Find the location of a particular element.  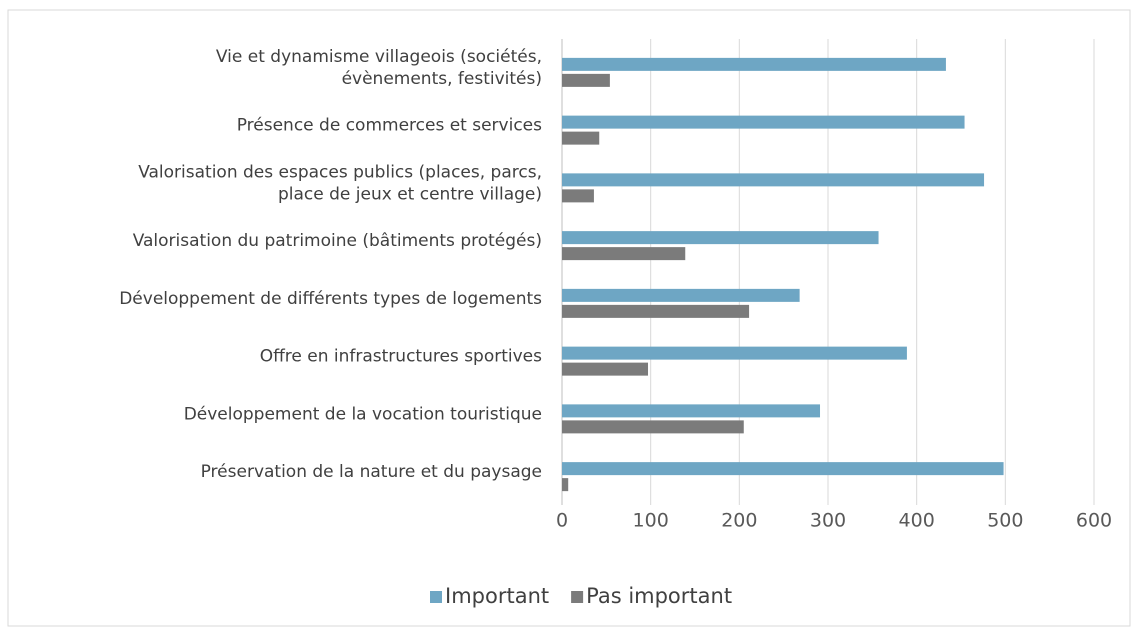

y-tick-label: place de jeux et centre village) is located at coordinates (410, 194).